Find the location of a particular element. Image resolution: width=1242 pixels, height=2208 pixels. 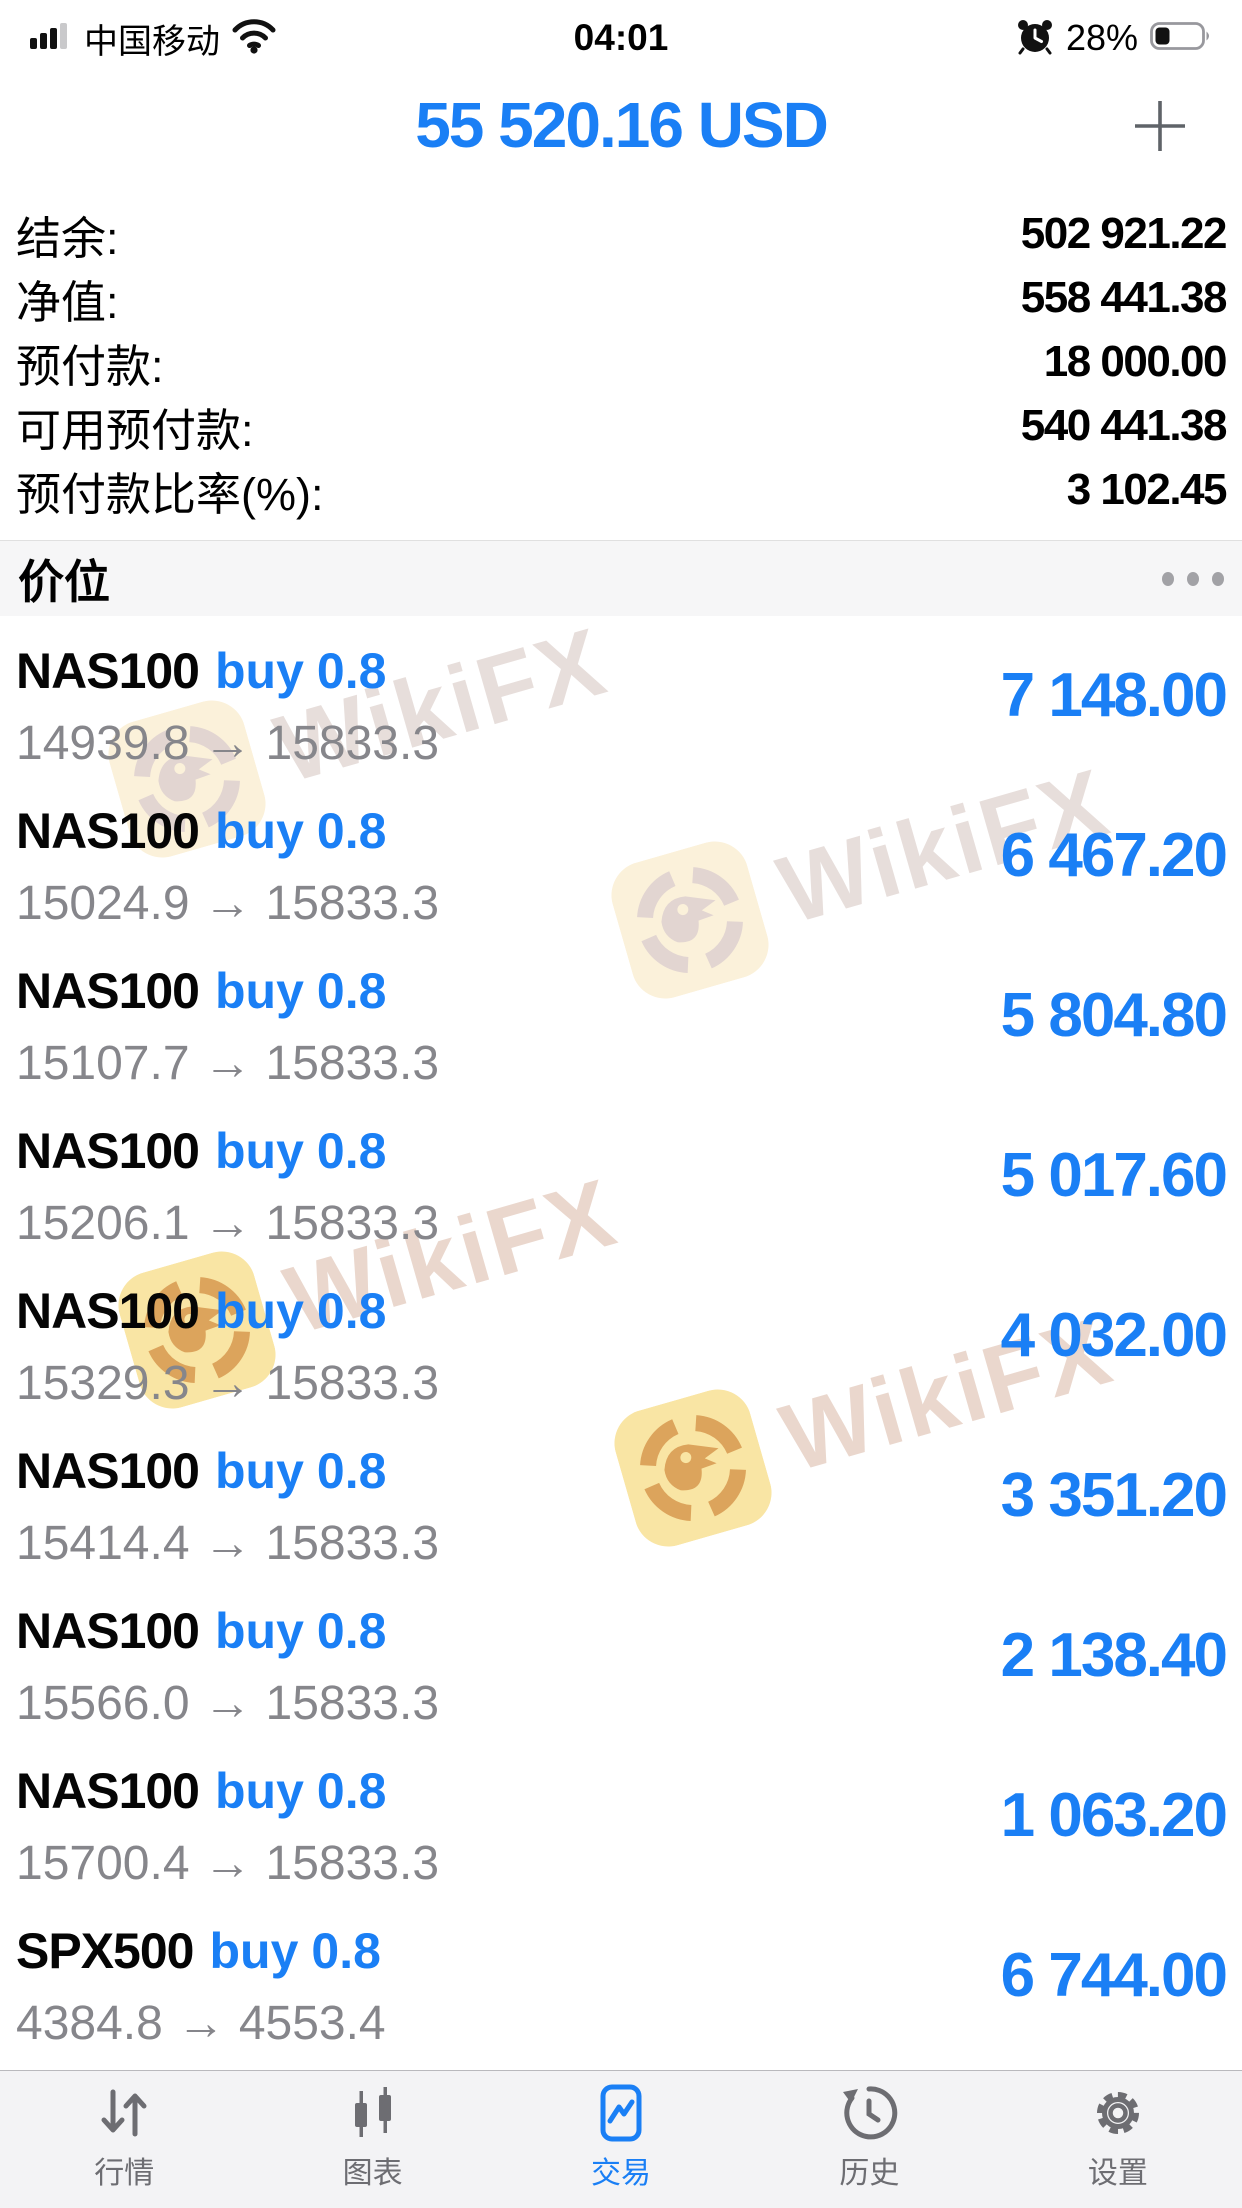

tab-settings: 设置 is located at coordinates (1118, 2139).